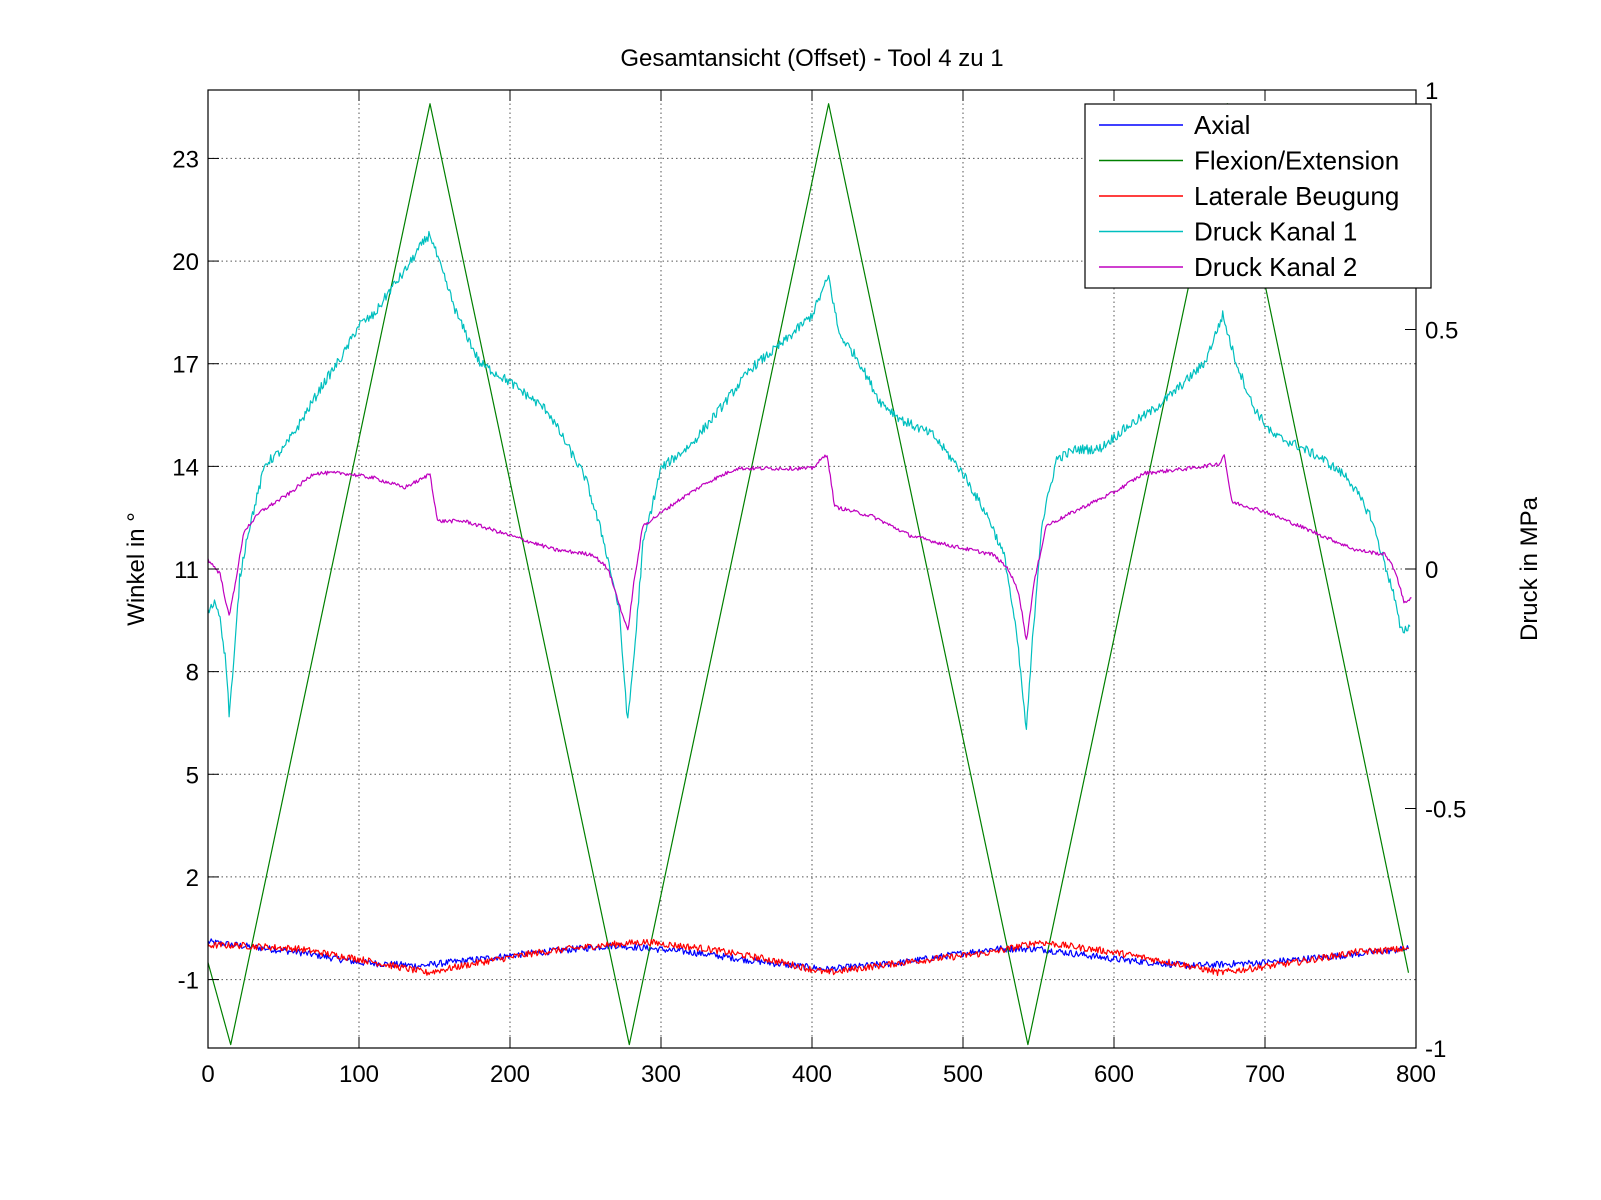 This screenshot has width=1601, height=1200. What do you see at coordinates (510, 1074) in the screenshot?
I see `x-tick-label: 200` at bounding box center [510, 1074].